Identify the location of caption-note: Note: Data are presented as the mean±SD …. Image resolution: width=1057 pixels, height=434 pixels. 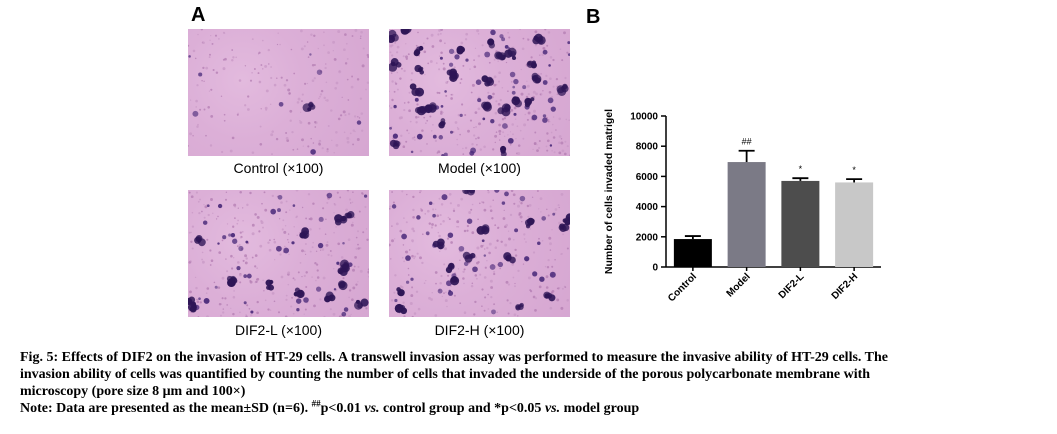
(535, 407).